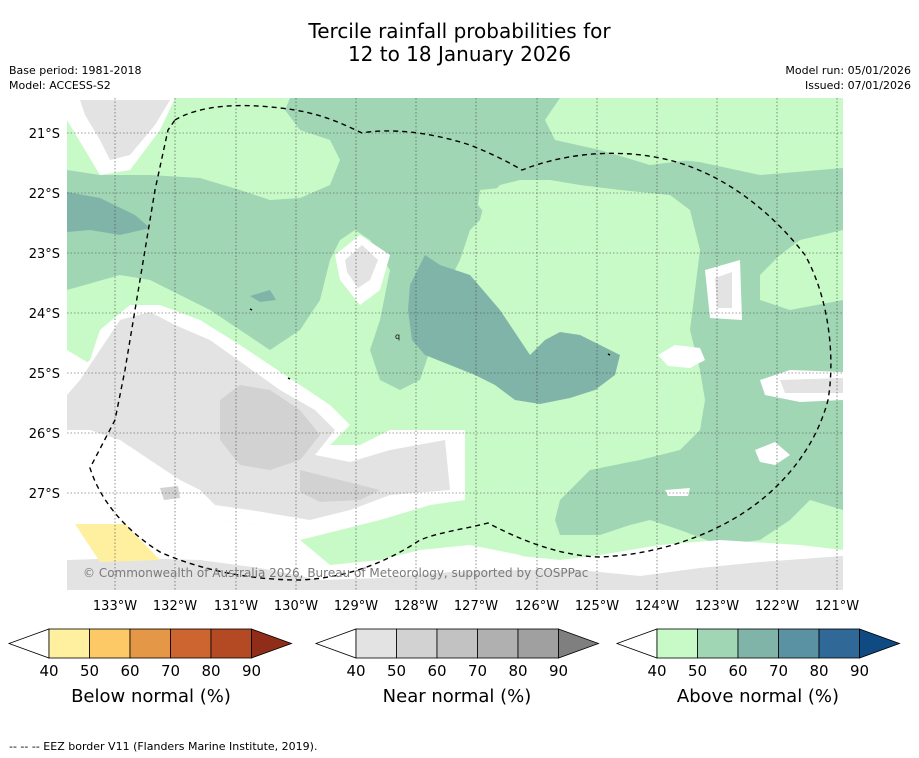 The image size is (919, 758). What do you see at coordinates (129, 671) in the screenshot?
I see `colorbar-below-tick-label: 60` at bounding box center [129, 671].